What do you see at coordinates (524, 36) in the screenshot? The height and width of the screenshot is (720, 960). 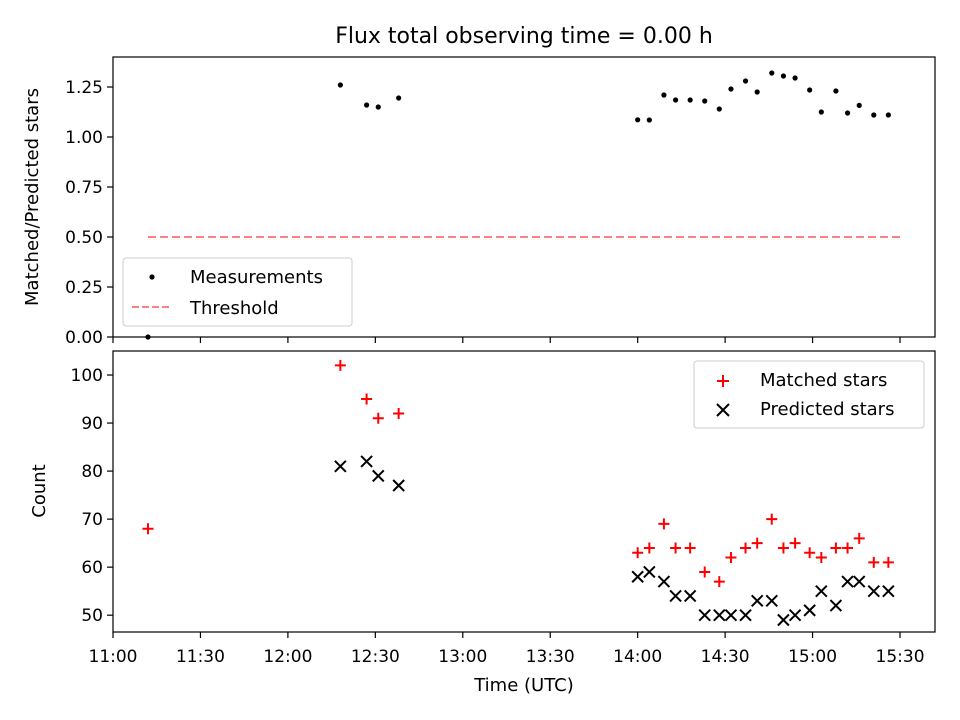 I see `chart-title: Flux total observing time = 0.00 h` at bounding box center [524, 36].